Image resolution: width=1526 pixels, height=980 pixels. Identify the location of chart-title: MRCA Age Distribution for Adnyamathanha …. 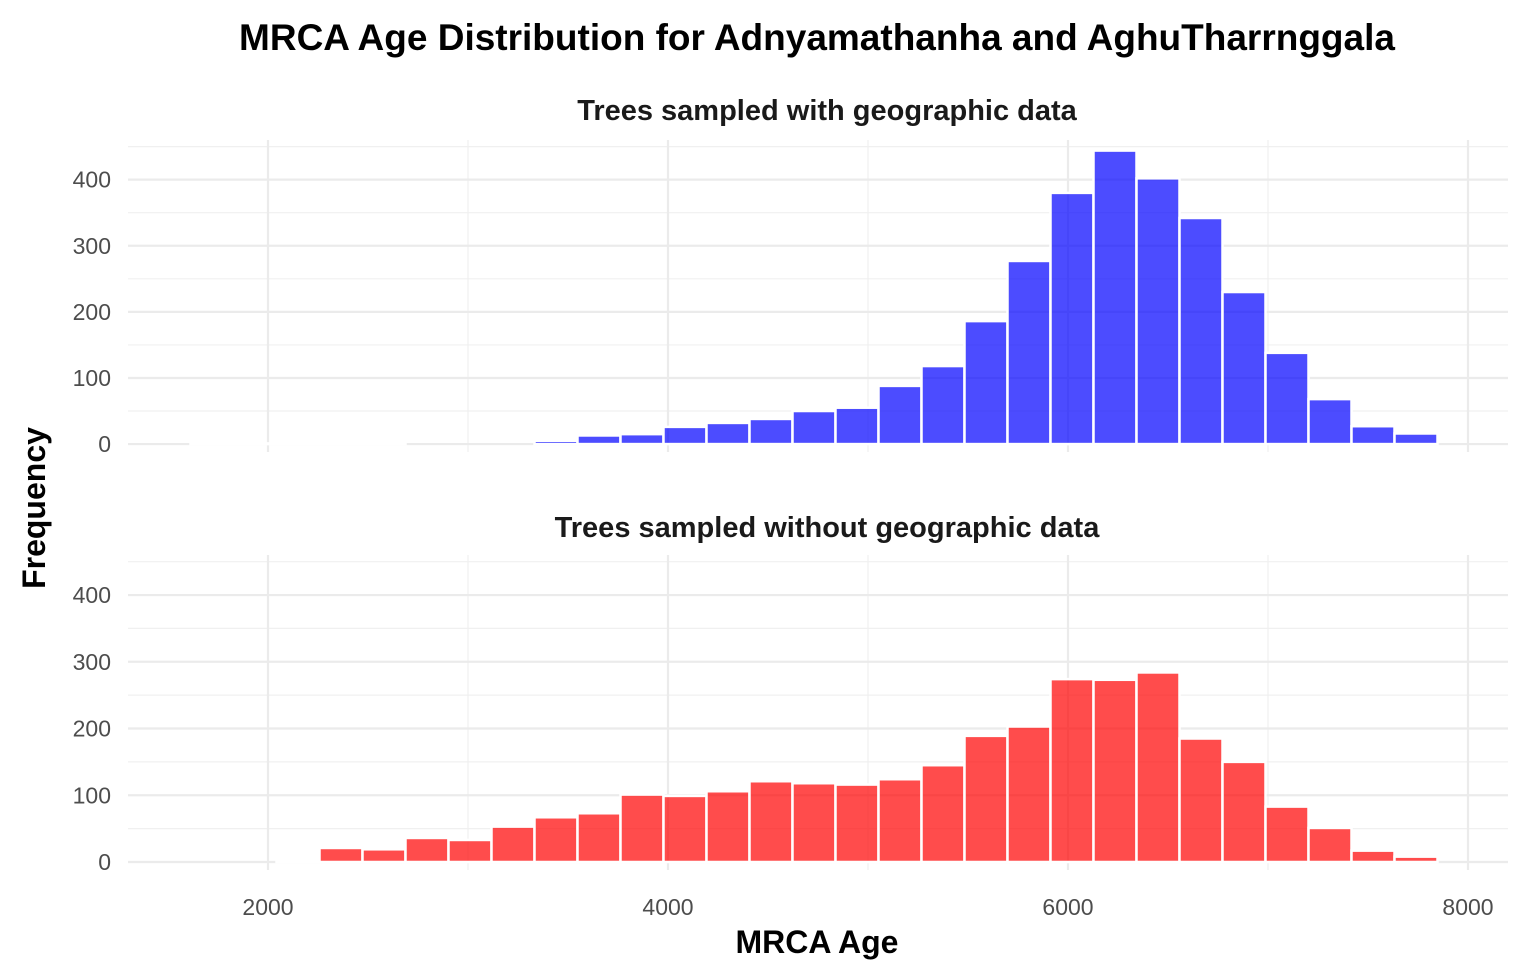
(817, 37).